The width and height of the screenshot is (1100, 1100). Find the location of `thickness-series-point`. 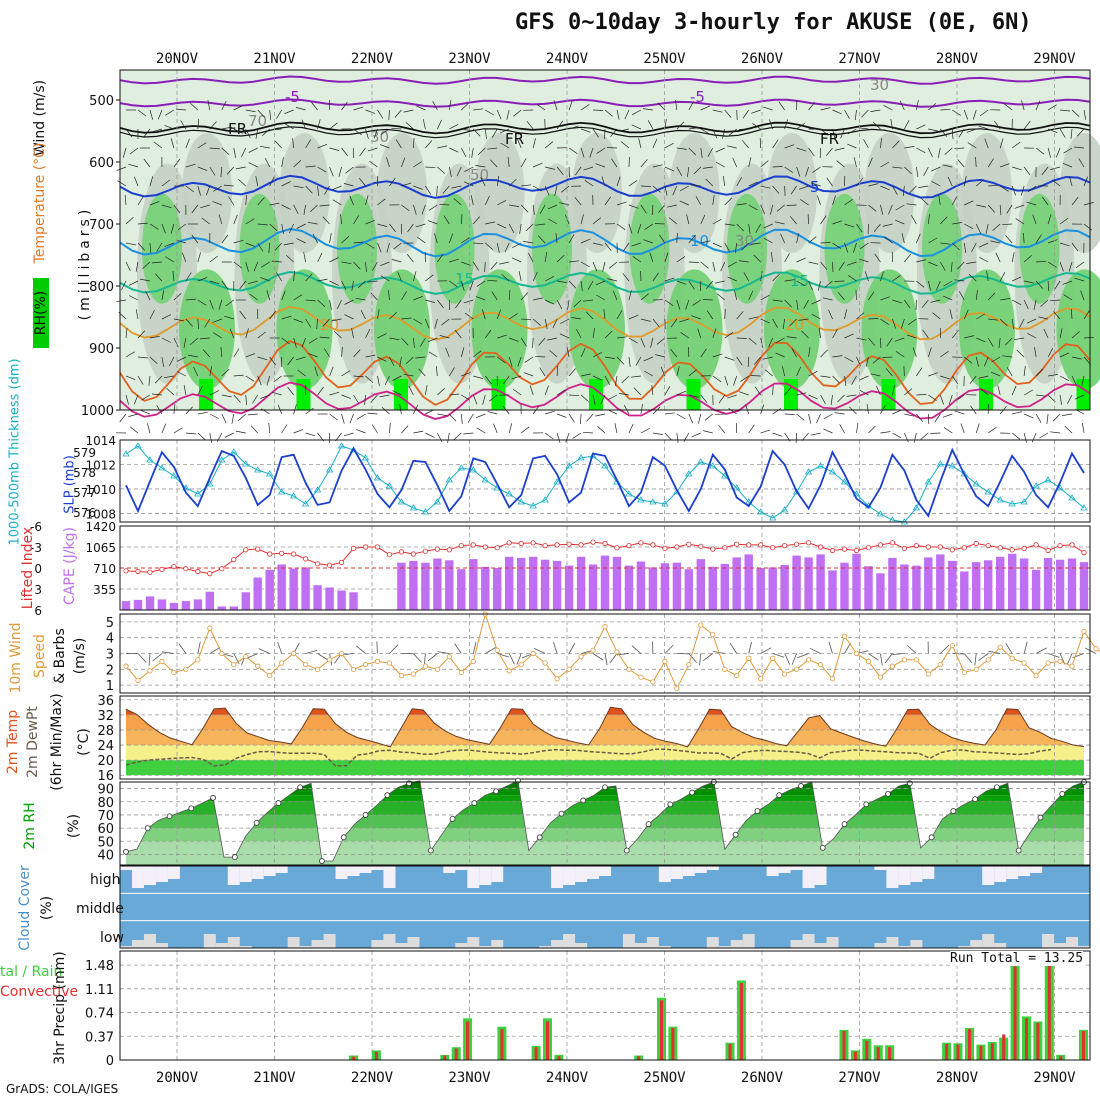

thickness-series-point is located at coordinates (701, 461).